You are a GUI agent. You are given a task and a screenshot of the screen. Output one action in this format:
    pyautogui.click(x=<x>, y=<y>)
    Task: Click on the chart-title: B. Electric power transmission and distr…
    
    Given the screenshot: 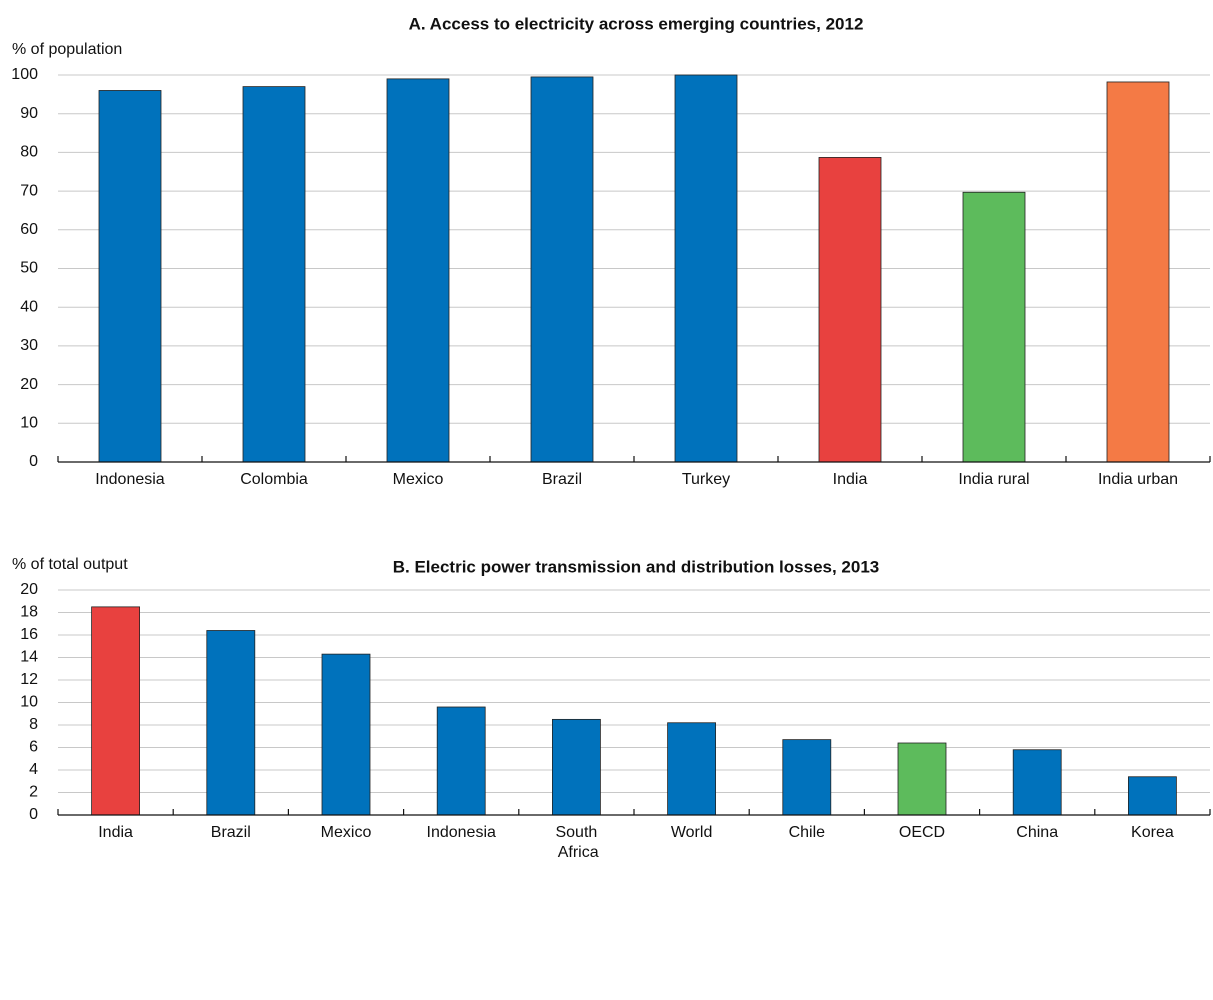 What is the action you would take?
    pyautogui.click(x=636, y=566)
    